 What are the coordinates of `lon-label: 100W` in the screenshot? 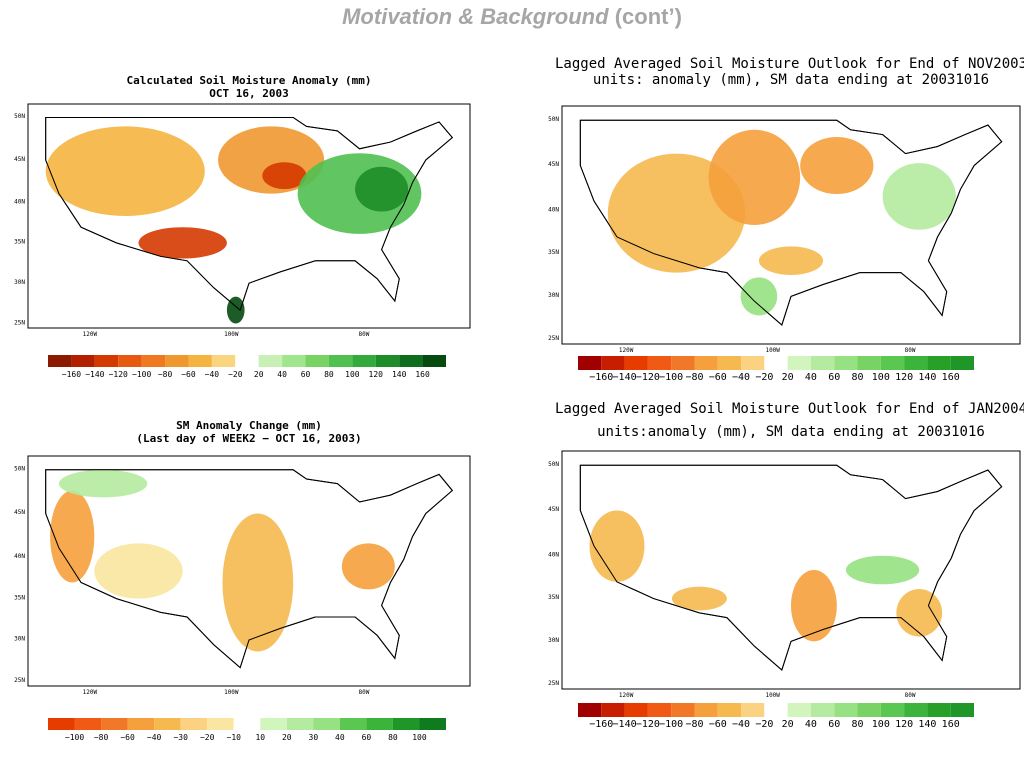 It's located at (231, 334).